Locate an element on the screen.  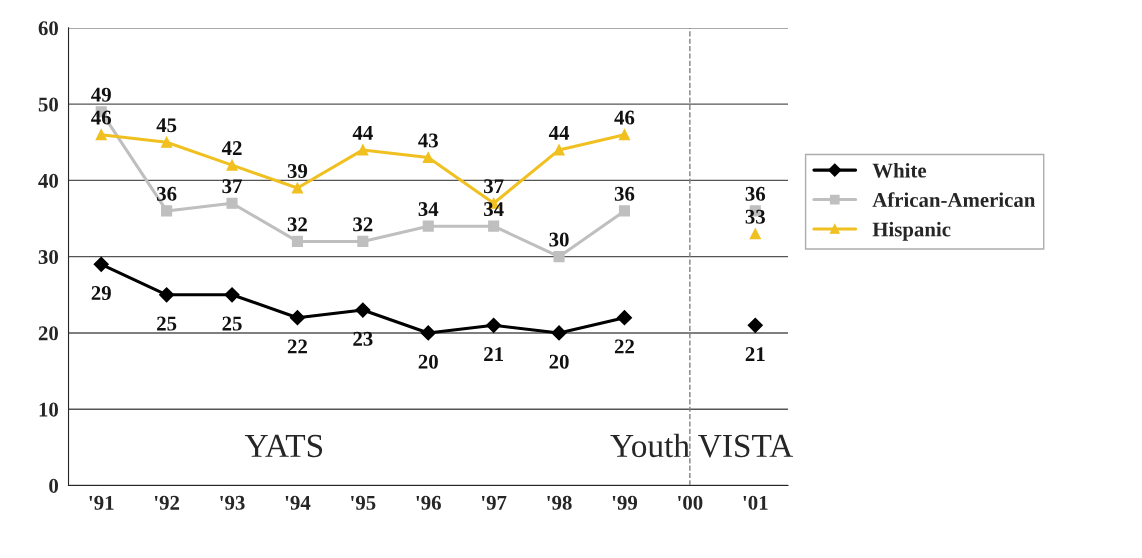
legend-label: African-American is located at coordinates (954, 200).